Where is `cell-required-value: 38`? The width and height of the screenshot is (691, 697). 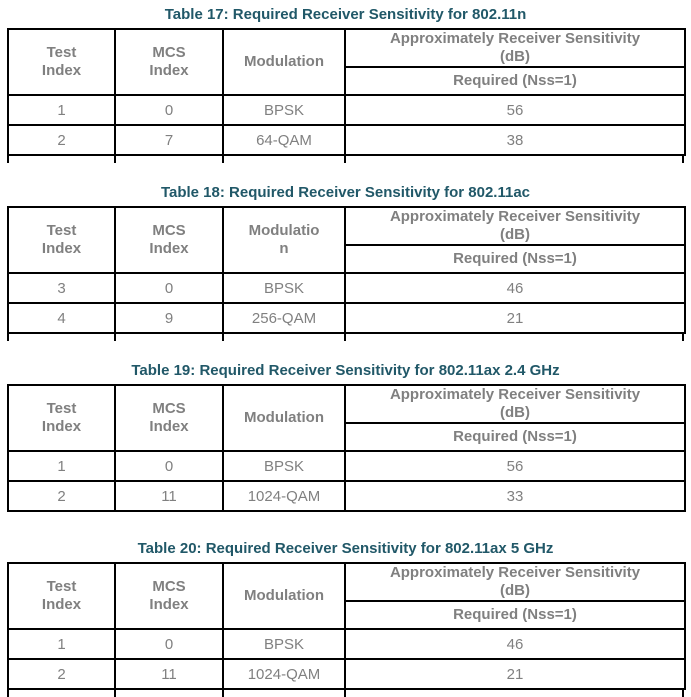 cell-required-value: 38 is located at coordinates (515, 140).